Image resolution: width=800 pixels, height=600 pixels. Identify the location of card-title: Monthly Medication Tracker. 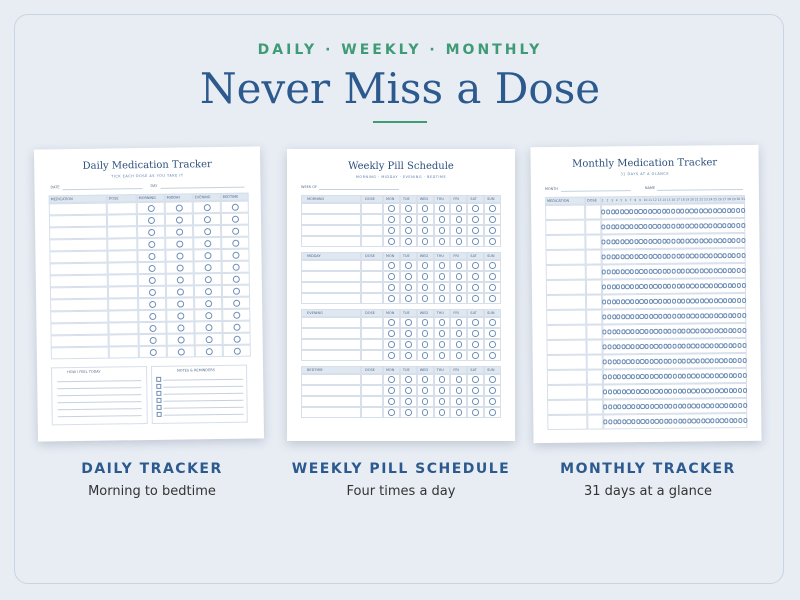
(645, 163).